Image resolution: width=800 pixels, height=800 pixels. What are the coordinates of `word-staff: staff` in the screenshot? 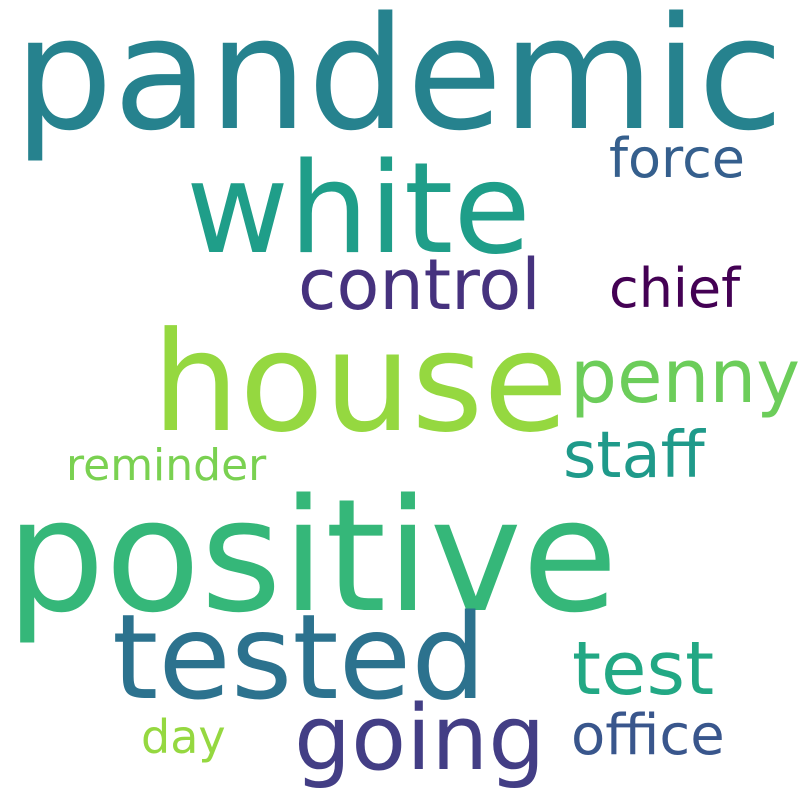 It's located at (634, 456).